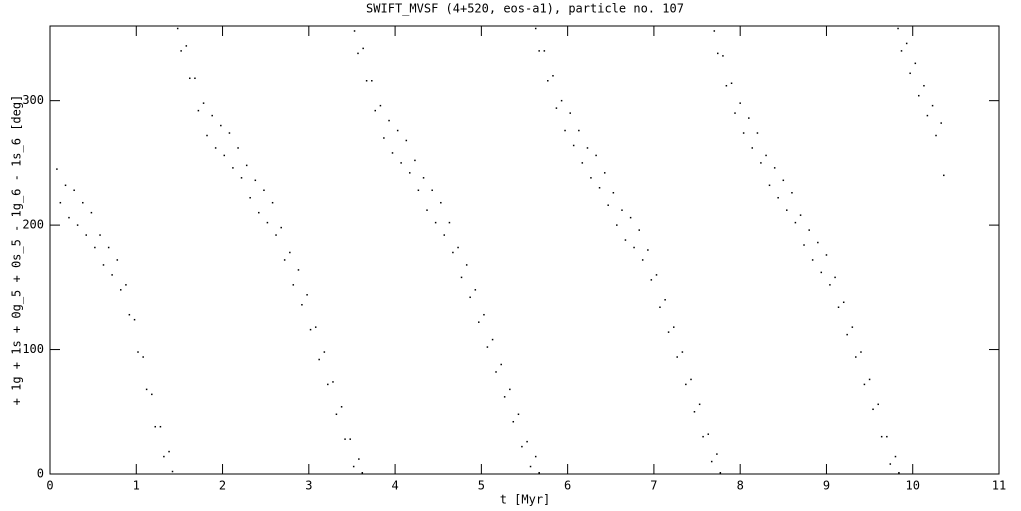 The height and width of the screenshot is (511, 1021). Describe the element at coordinates (33, 225) in the screenshot. I see `y-tick-label: 200` at that location.